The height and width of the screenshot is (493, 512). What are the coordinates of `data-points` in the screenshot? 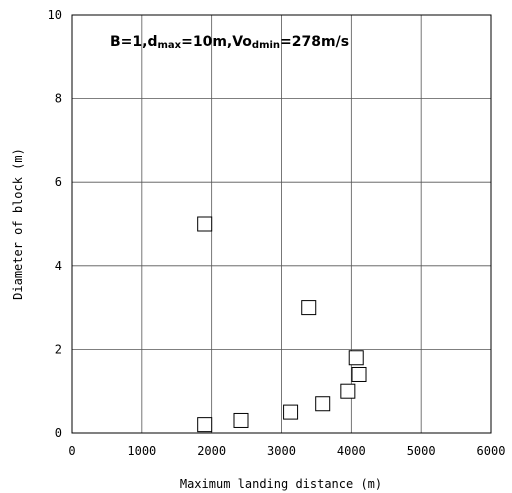 It's located at (282, 324).